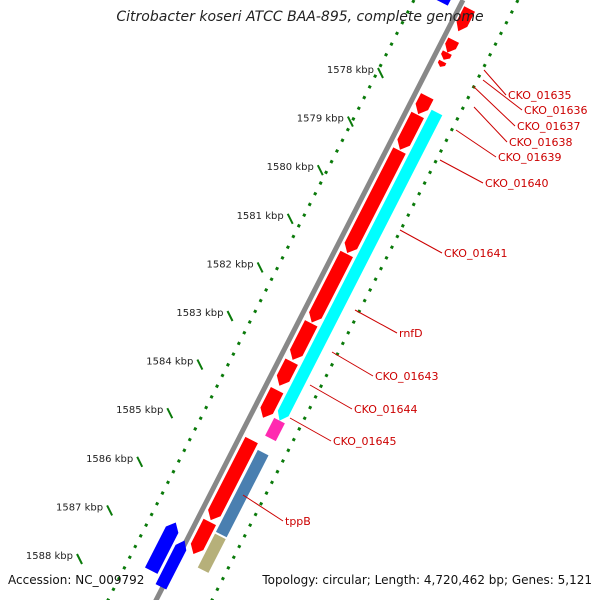  What do you see at coordinates (540, 142) in the screenshot?
I see `gene-label: CKO_01638` at bounding box center [540, 142].